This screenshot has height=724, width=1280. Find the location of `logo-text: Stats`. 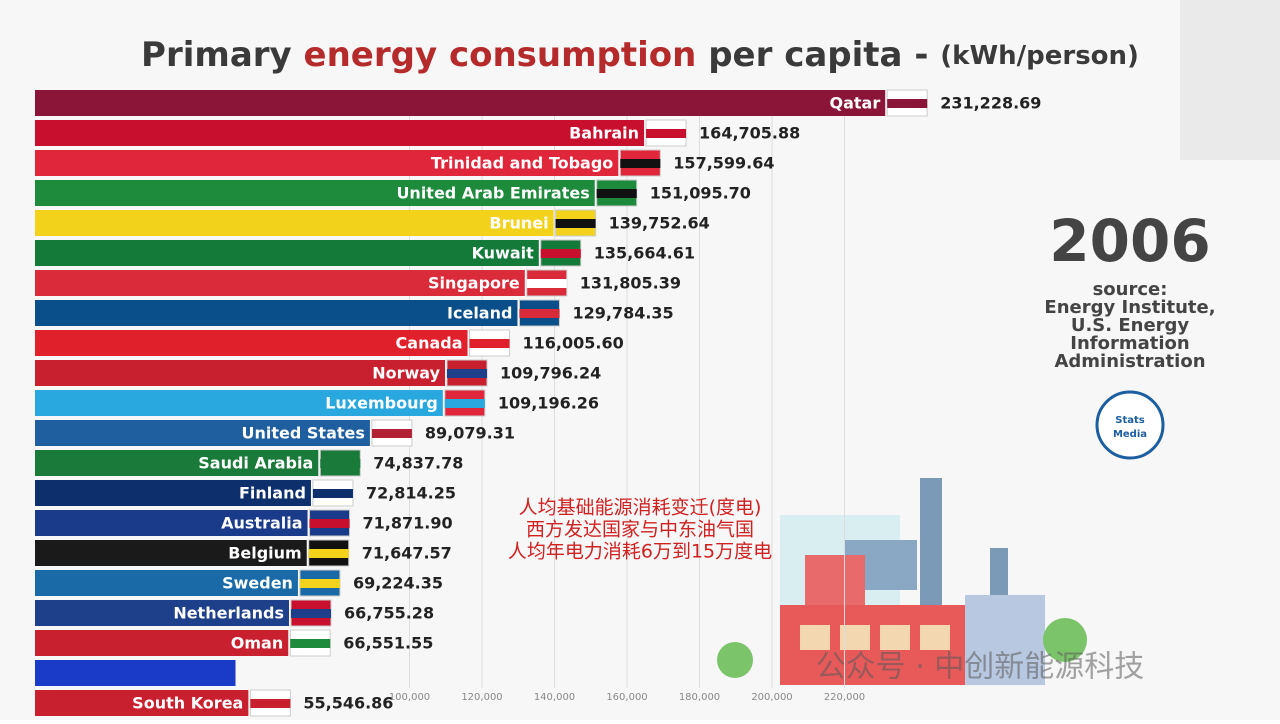

logo-text: Stats is located at coordinates (1130, 420).